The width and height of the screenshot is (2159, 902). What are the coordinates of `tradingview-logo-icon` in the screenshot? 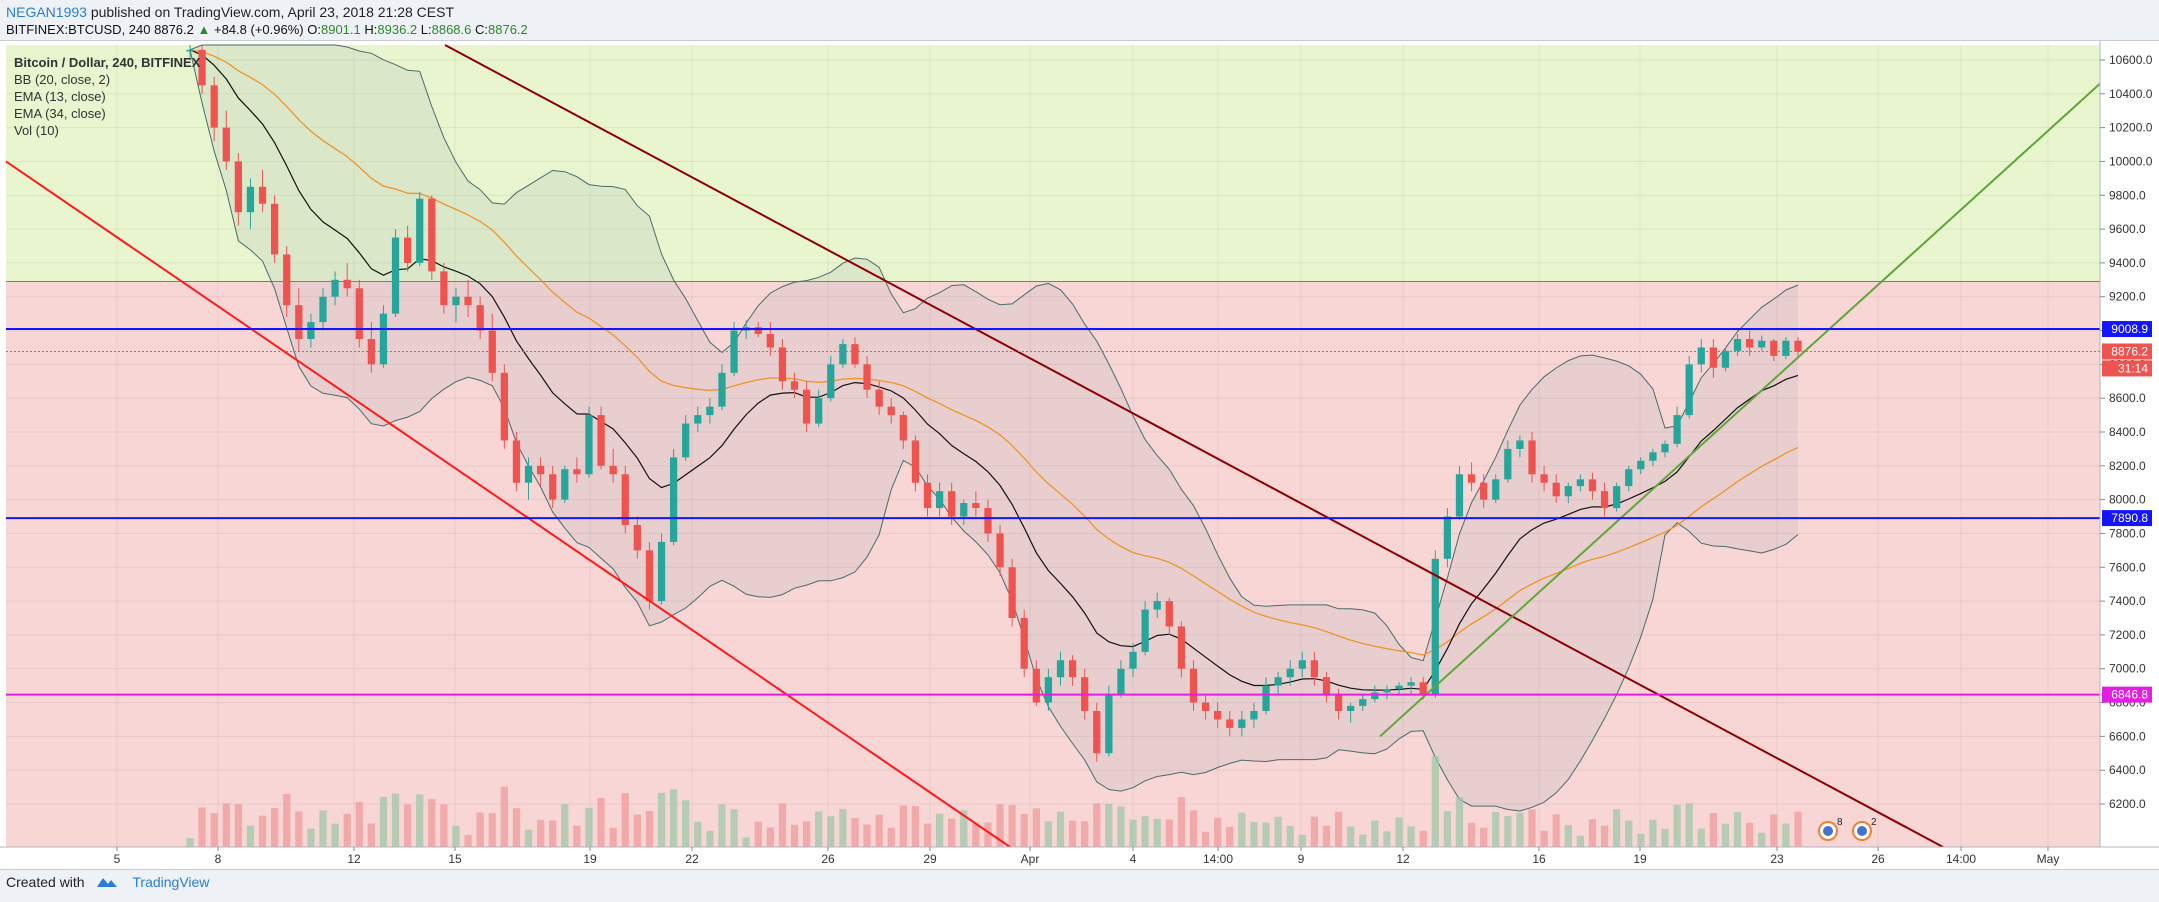 It's located at (107, 883).